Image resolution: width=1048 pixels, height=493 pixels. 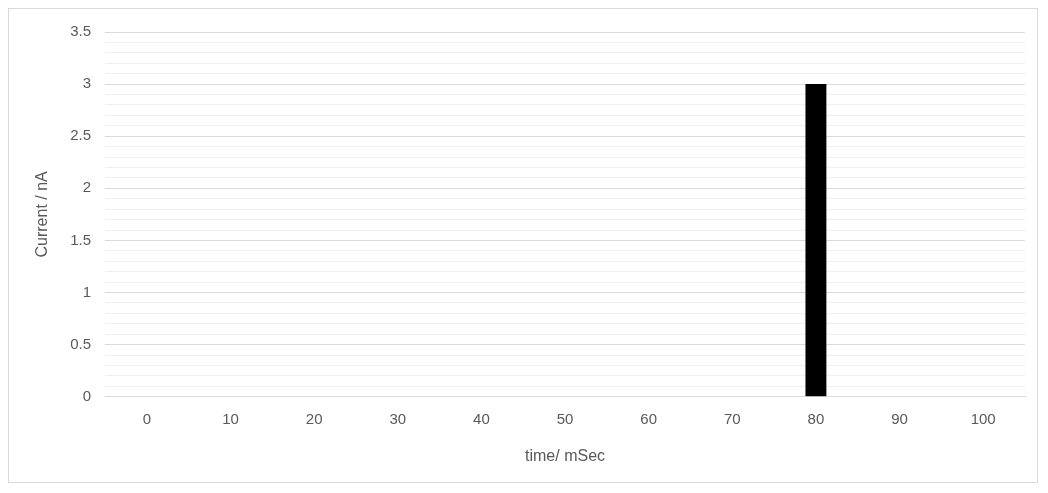 I want to click on x-tick-label: 90, so click(x=899, y=418).